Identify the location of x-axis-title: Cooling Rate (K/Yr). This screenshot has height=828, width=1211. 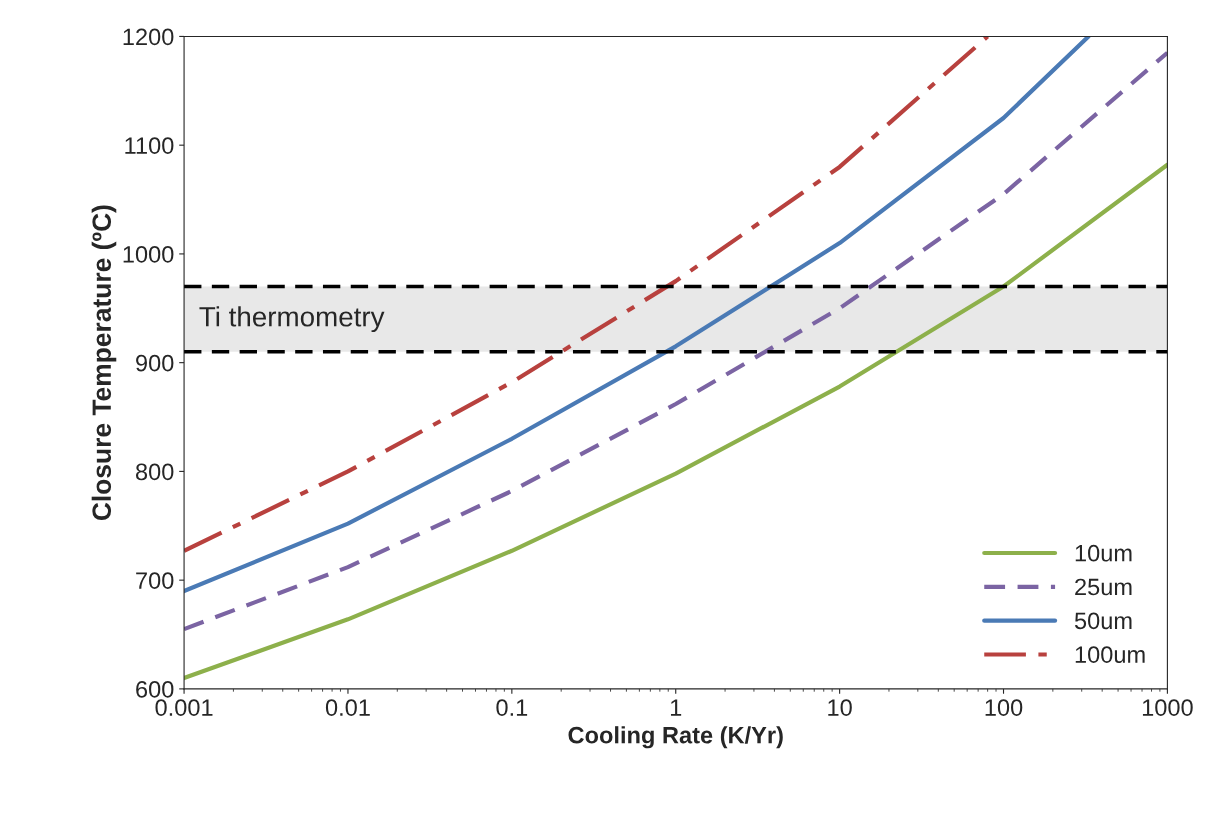
(675, 737).